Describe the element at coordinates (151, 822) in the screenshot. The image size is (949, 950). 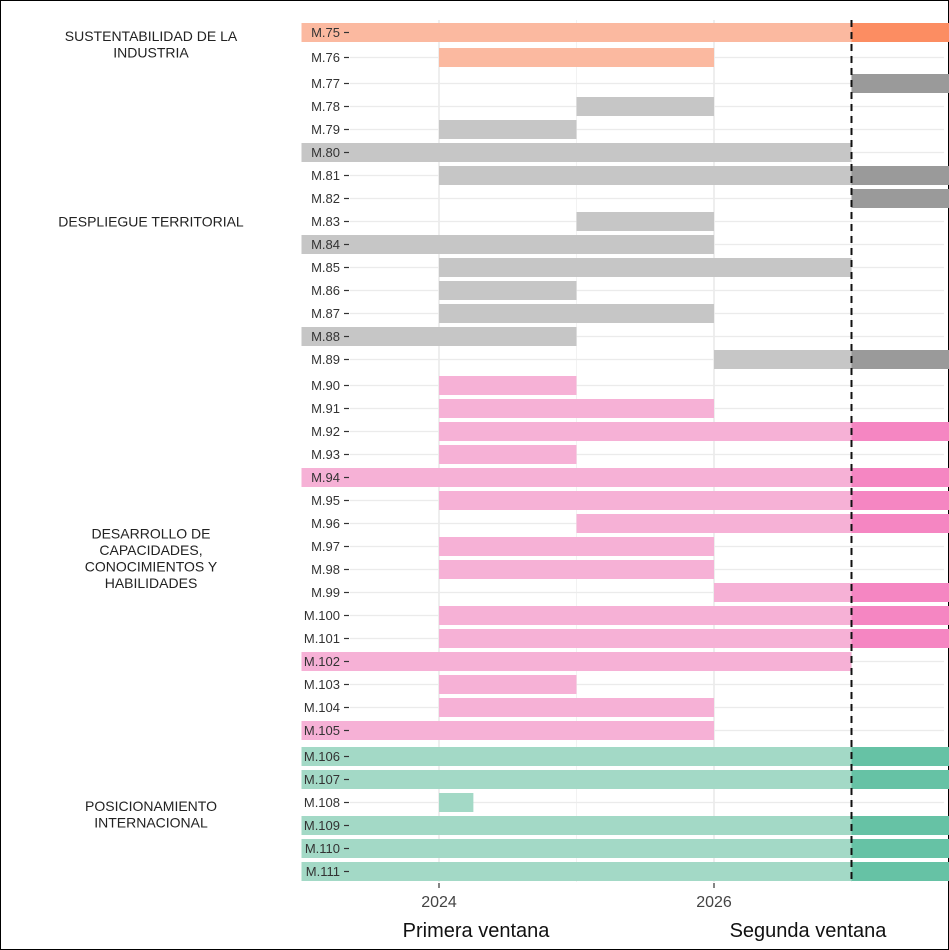
I see `group-label-line: INTERNACIONAL` at that location.